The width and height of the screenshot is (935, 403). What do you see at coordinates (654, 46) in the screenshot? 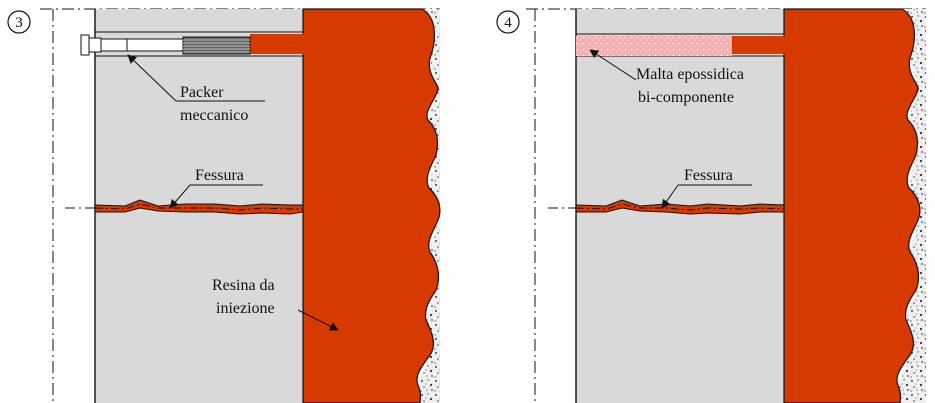
I see `mortar-plug` at bounding box center [654, 46].